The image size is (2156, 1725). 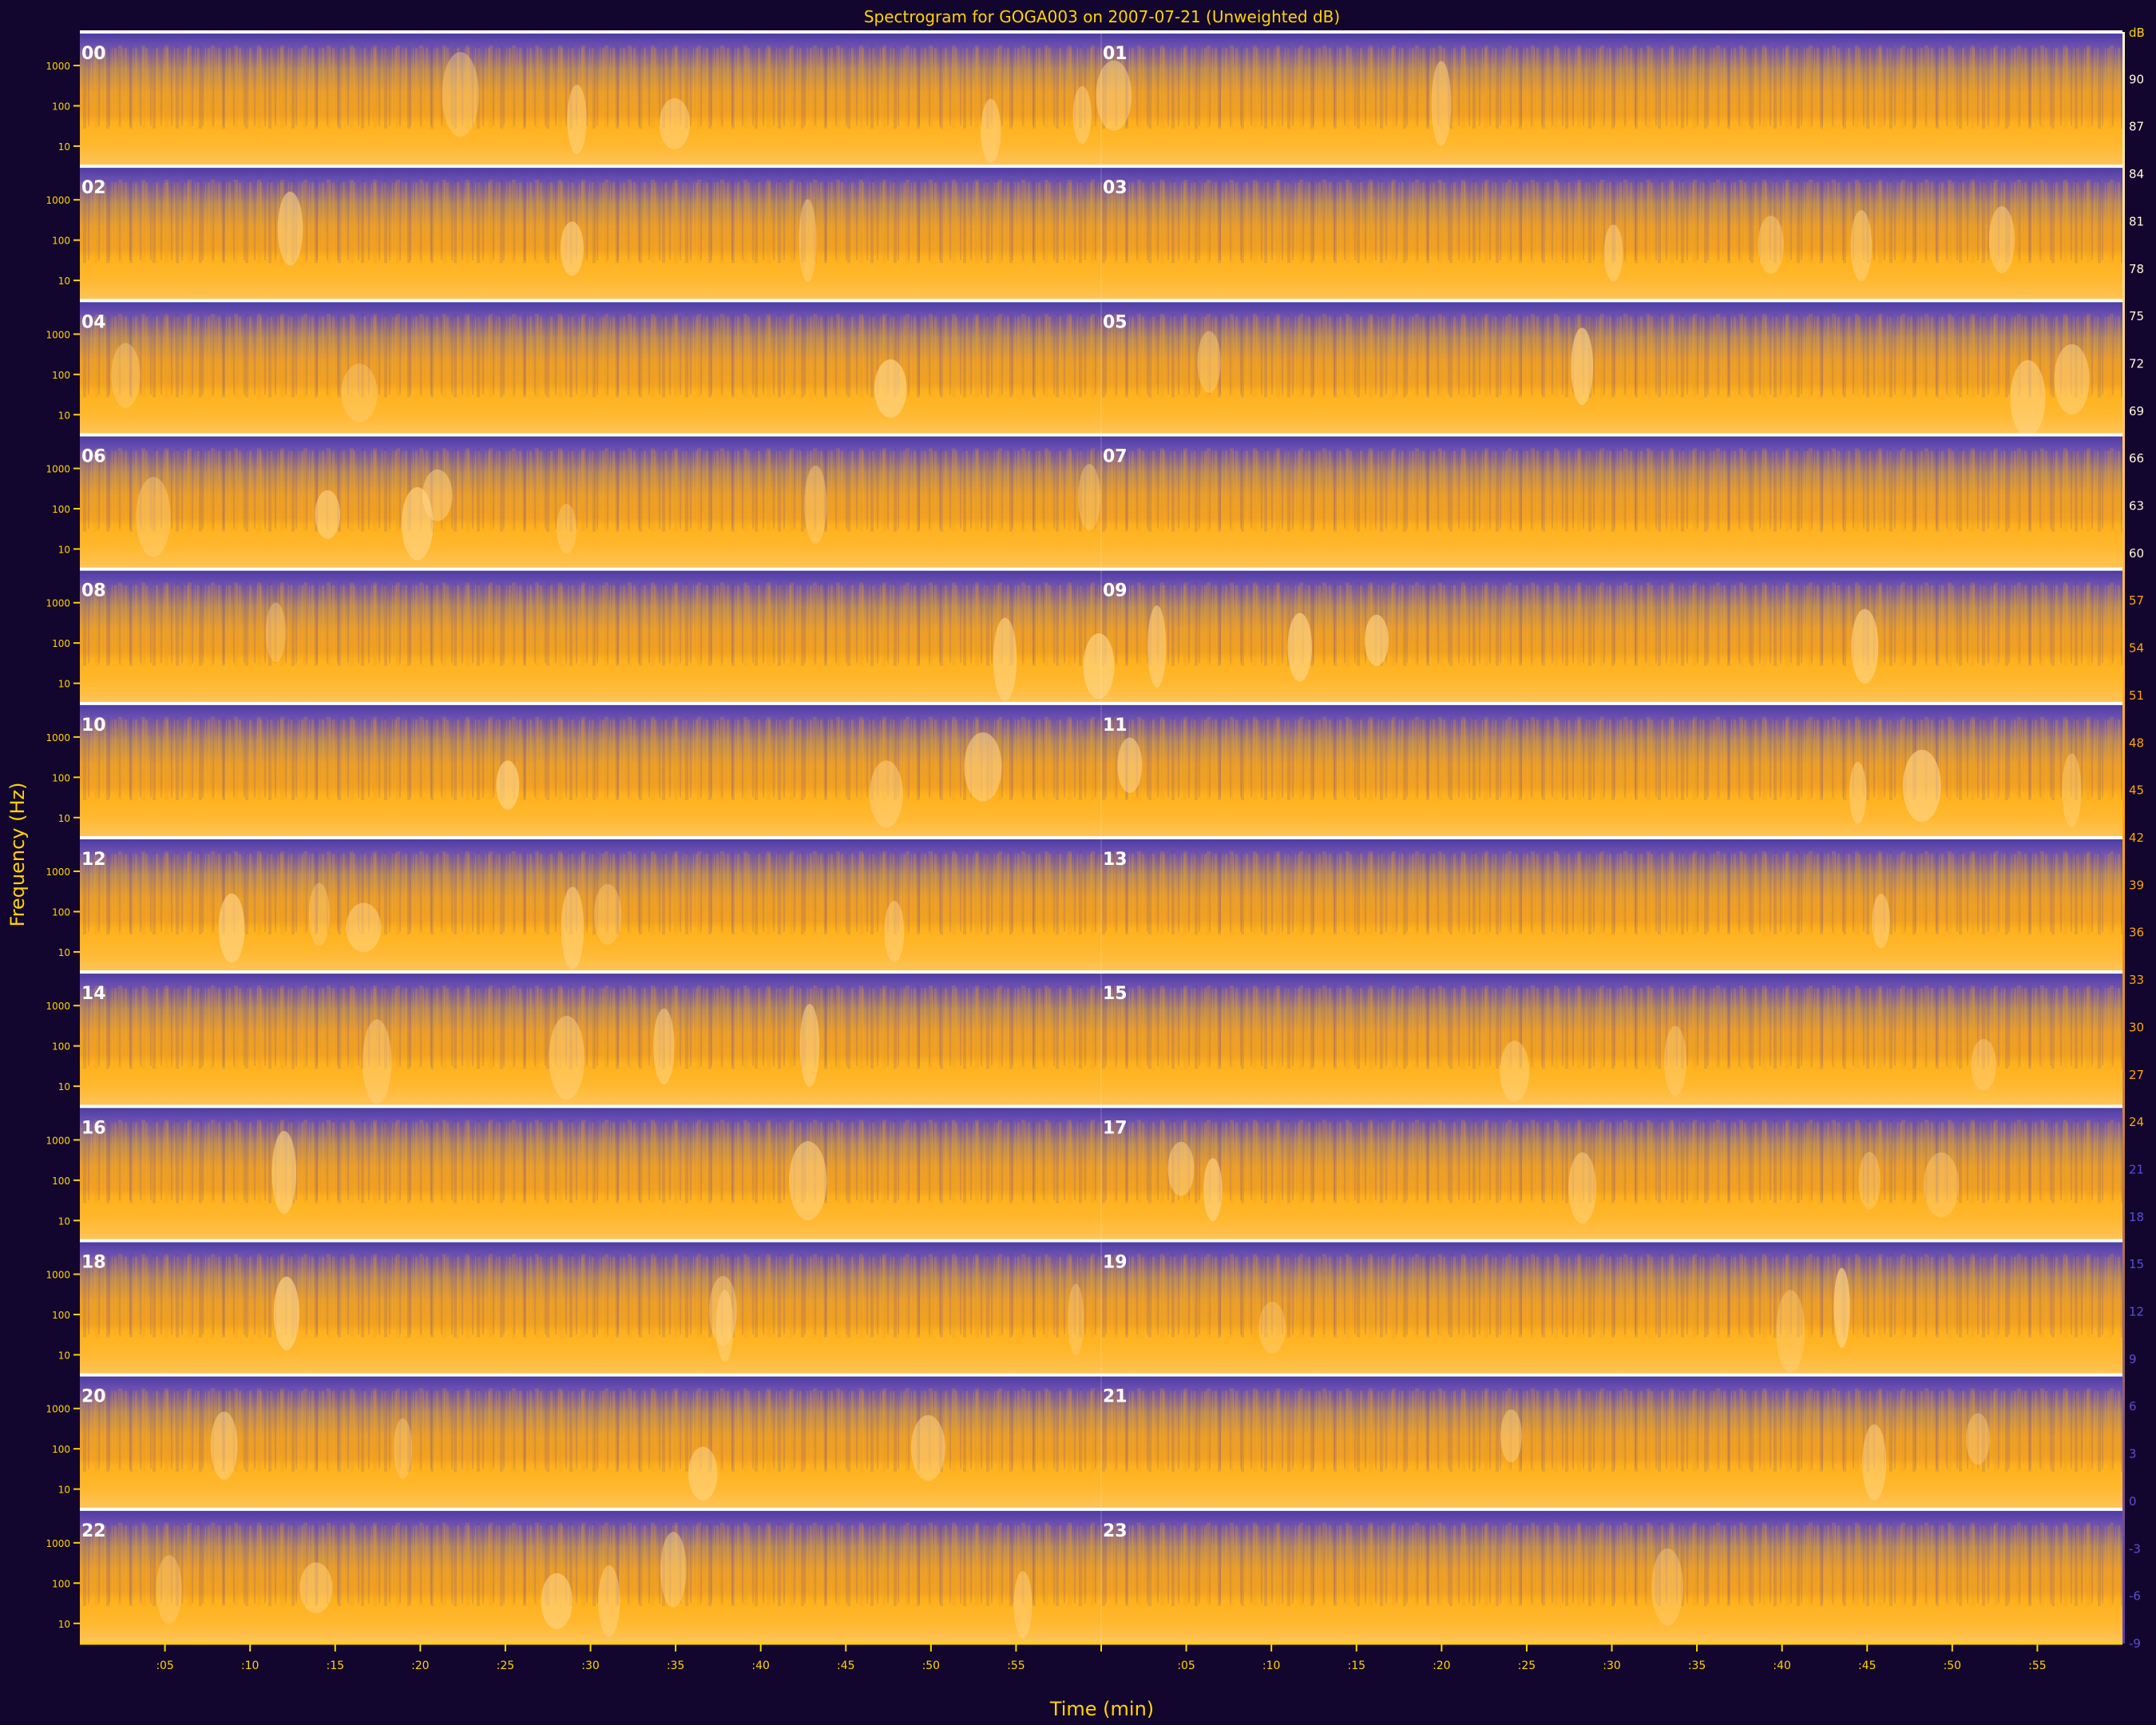 I want to click on panel-hour-label: 14, so click(x=93, y=994).